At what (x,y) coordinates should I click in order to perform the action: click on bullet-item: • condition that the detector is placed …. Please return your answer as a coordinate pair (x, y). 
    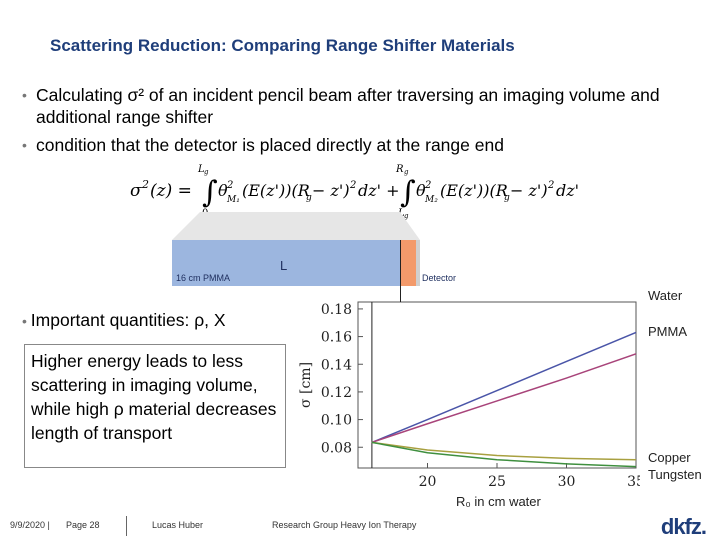
    Looking at the image, I should click on (347, 145).